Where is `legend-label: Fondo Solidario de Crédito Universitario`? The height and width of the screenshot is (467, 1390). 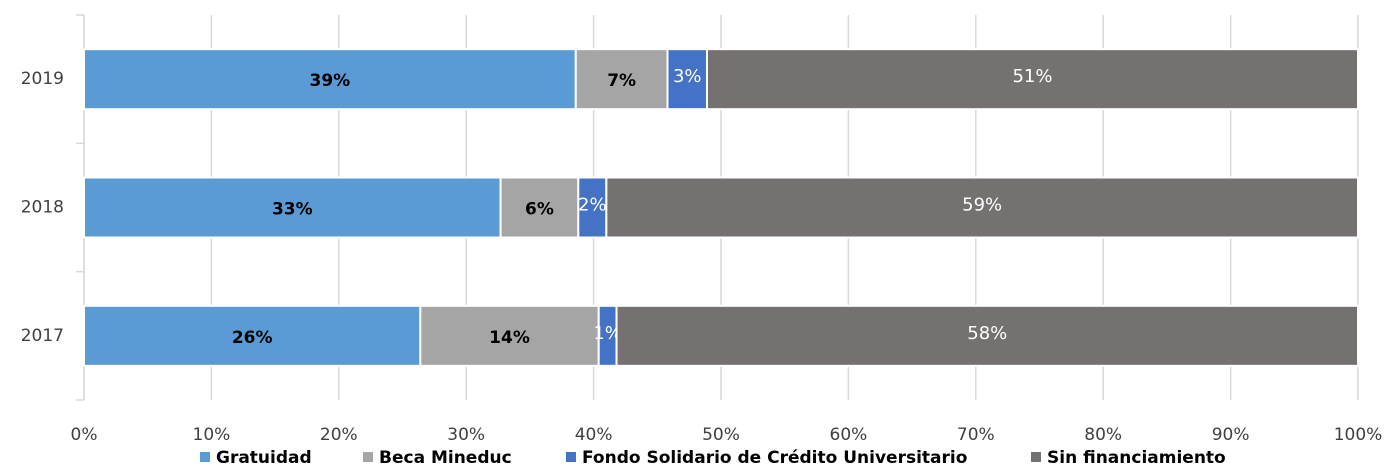
legend-label: Fondo Solidario de Crédito Universitario is located at coordinates (774, 457).